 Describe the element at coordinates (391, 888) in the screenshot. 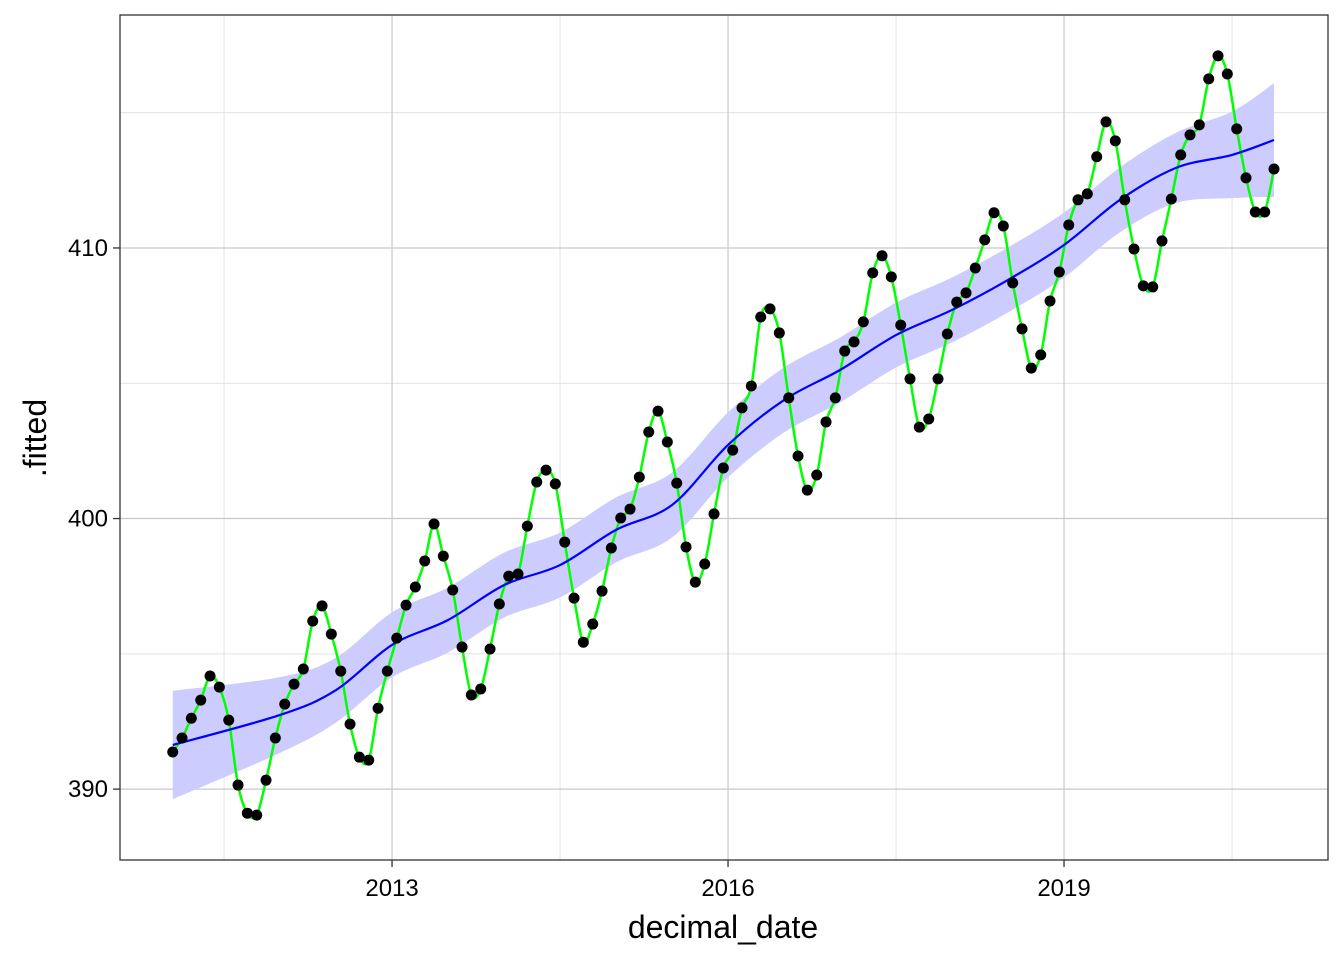

I see `x-tick-label: 2013` at that location.